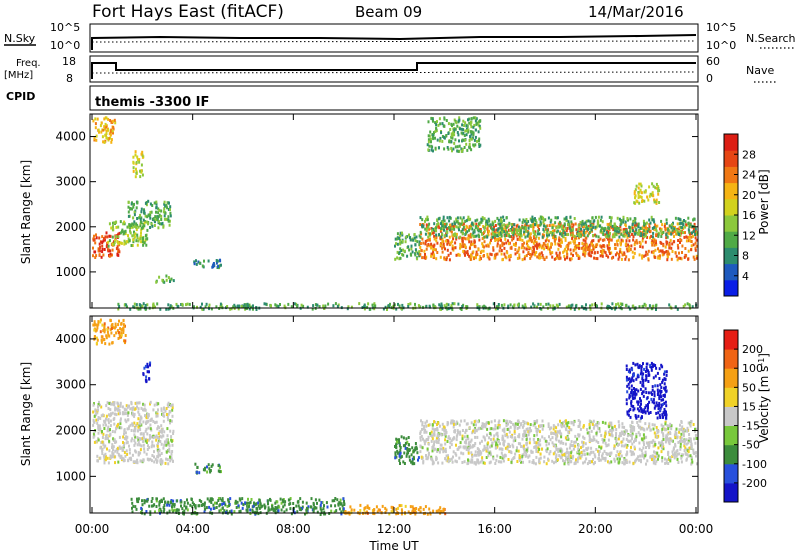 Image resolution: width=800 pixels, height=554 pixels. What do you see at coordinates (188, 12) in the screenshot?
I see `station-title: Fort Hays East (fitACF)` at bounding box center [188, 12].